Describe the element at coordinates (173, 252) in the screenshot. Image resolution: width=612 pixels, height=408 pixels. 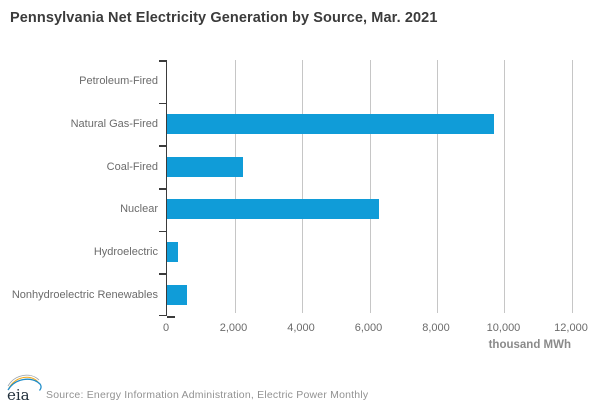
I see `bar-hydroelectric` at that location.